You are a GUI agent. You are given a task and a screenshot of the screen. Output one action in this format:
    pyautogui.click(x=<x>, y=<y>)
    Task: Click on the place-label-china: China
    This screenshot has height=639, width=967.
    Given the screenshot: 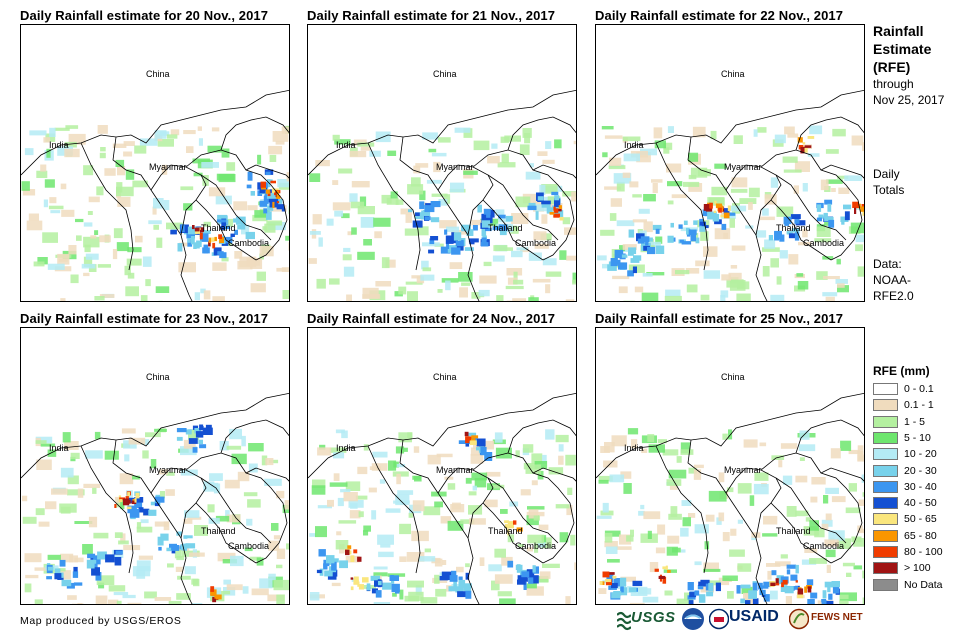 What is the action you would take?
    pyautogui.click(x=445, y=74)
    